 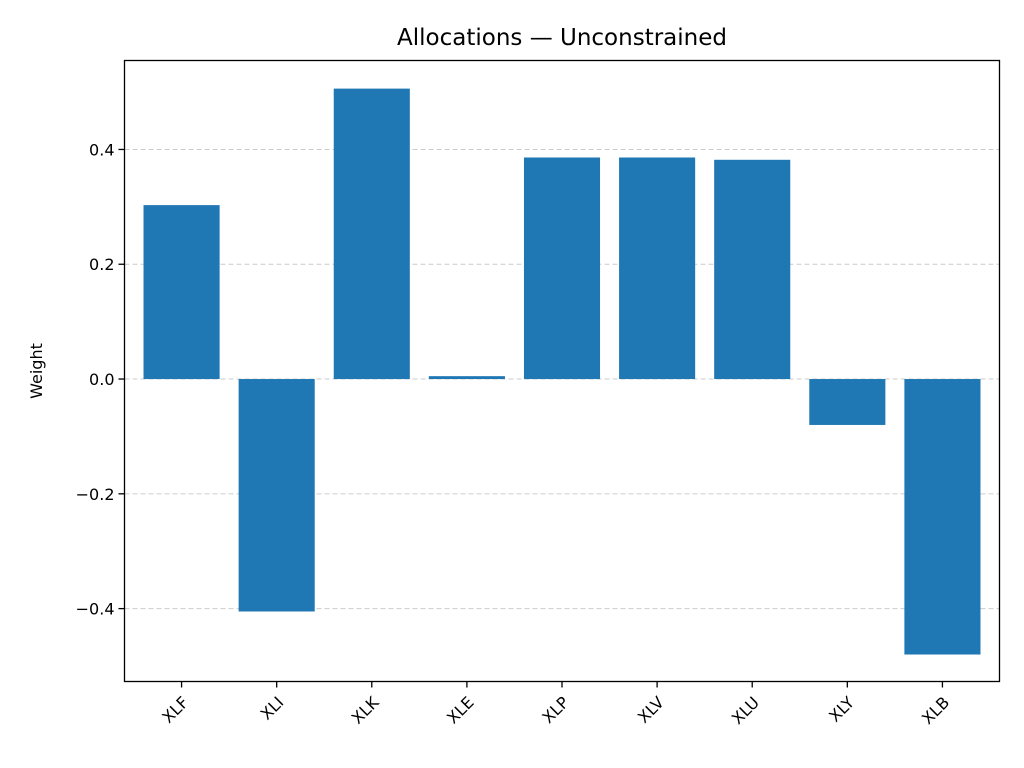 I want to click on bar-xlk, so click(x=371, y=234).